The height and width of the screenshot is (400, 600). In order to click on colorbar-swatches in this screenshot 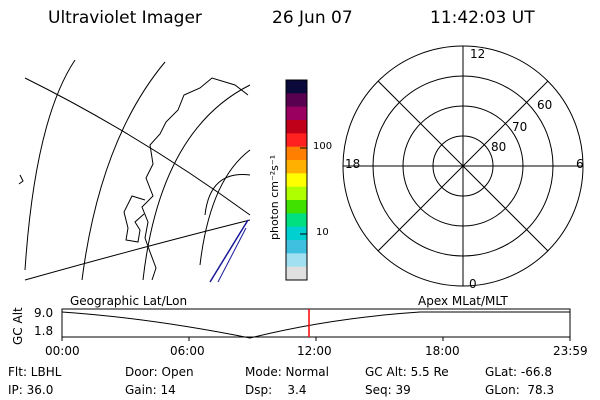, I will do `click(296, 180)`.